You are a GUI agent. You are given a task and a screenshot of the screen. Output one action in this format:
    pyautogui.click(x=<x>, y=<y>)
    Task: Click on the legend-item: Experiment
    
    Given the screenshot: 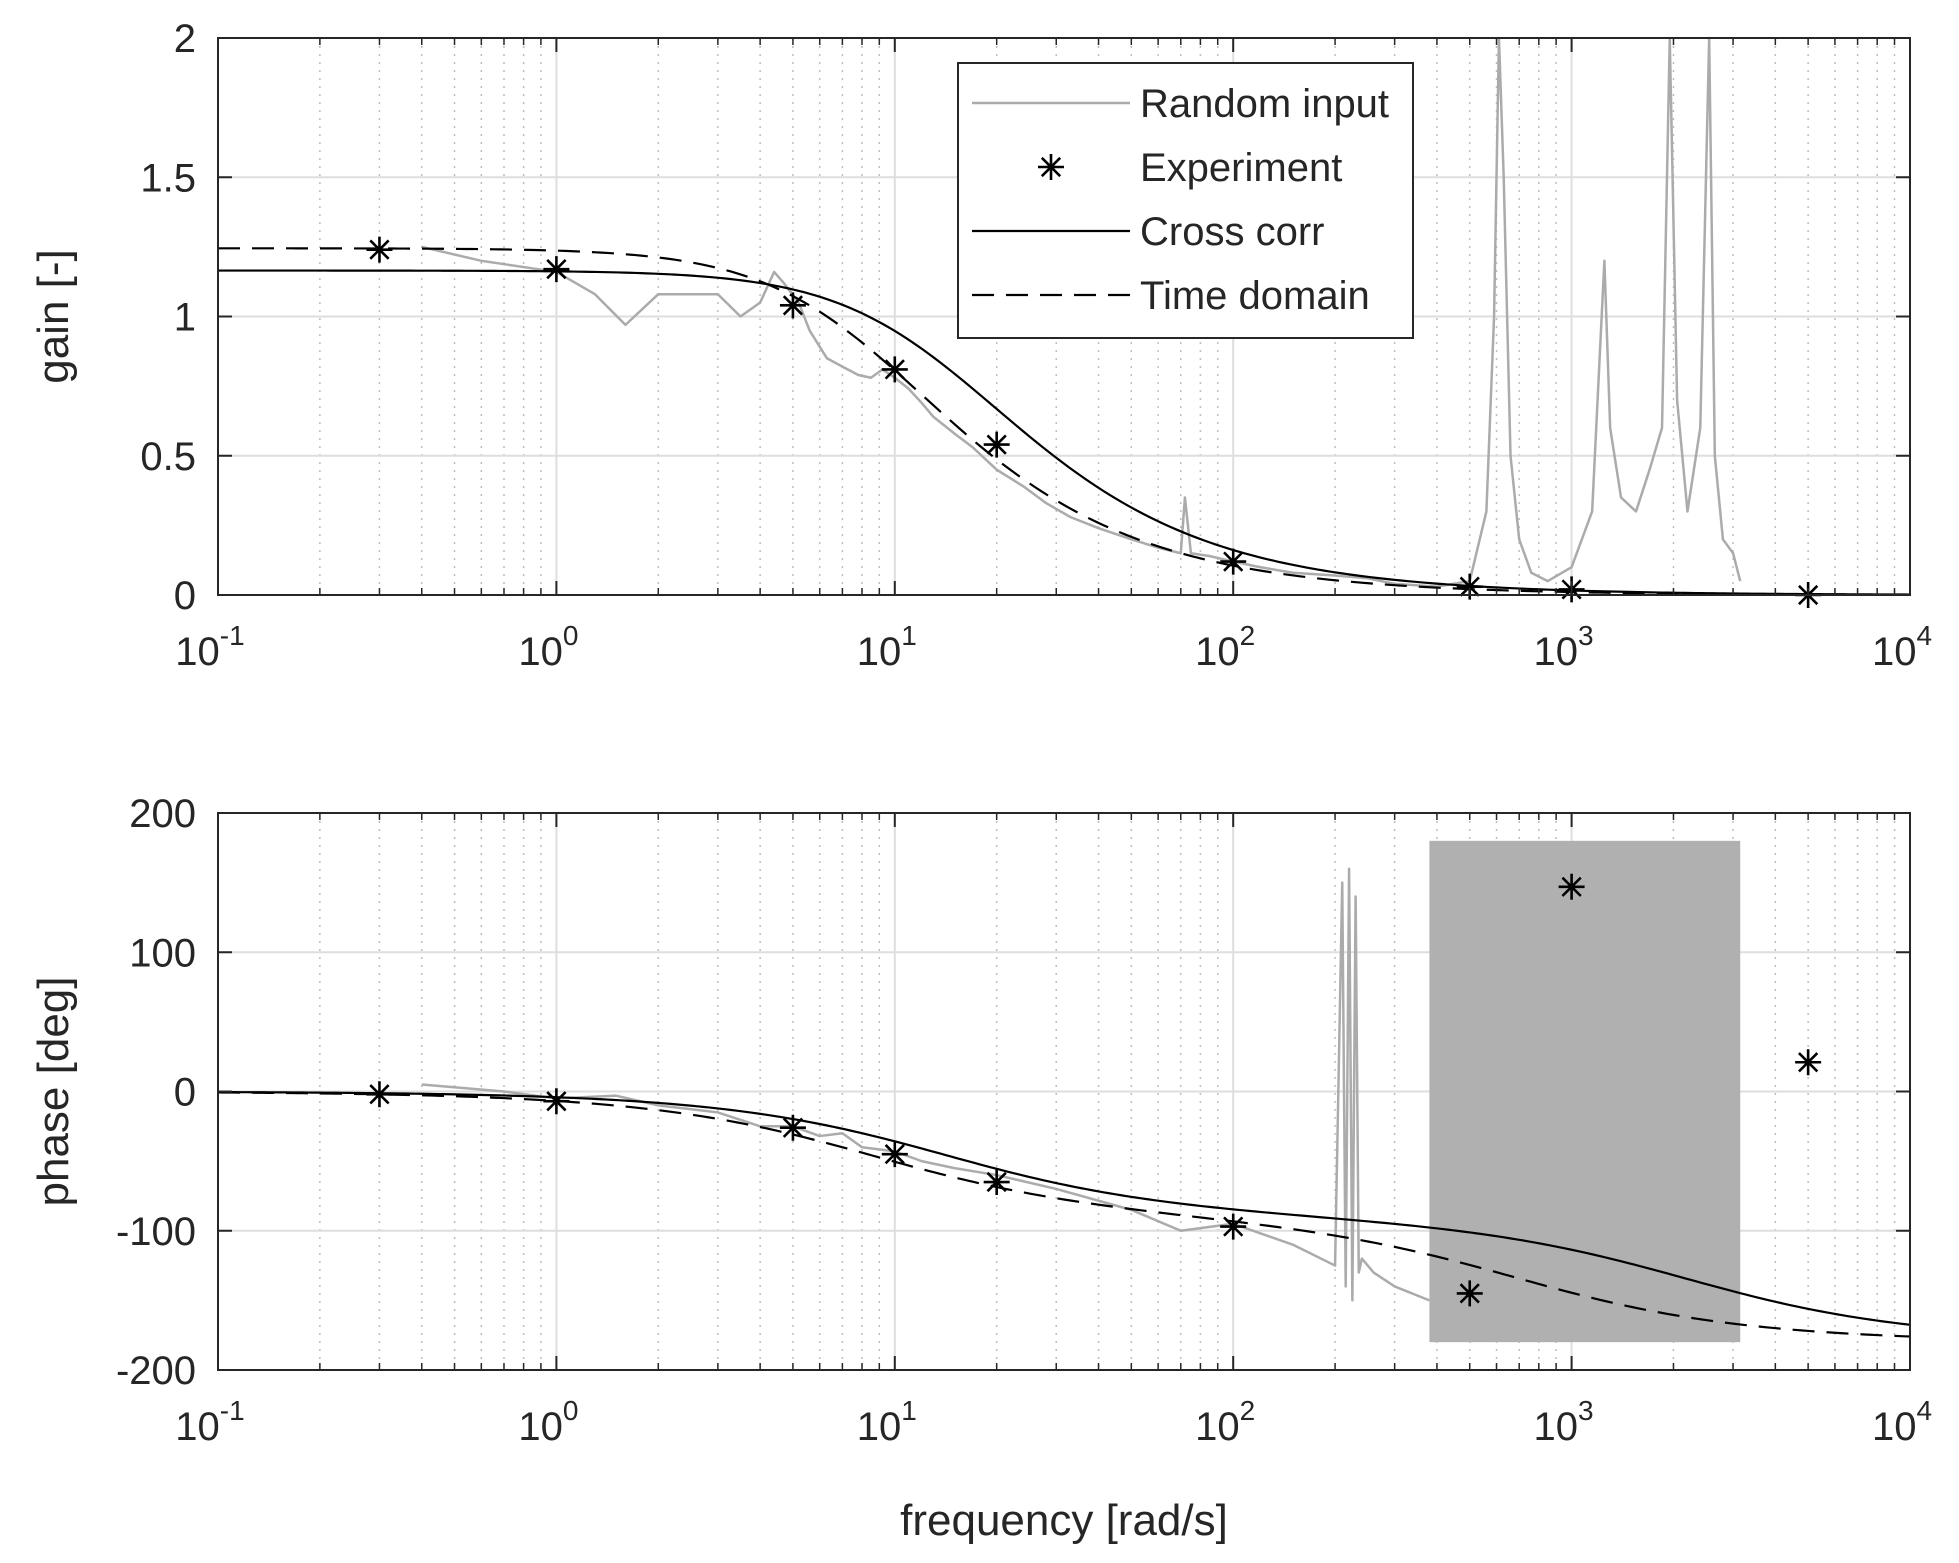 What is the action you would take?
    pyautogui.click(x=1190, y=168)
    